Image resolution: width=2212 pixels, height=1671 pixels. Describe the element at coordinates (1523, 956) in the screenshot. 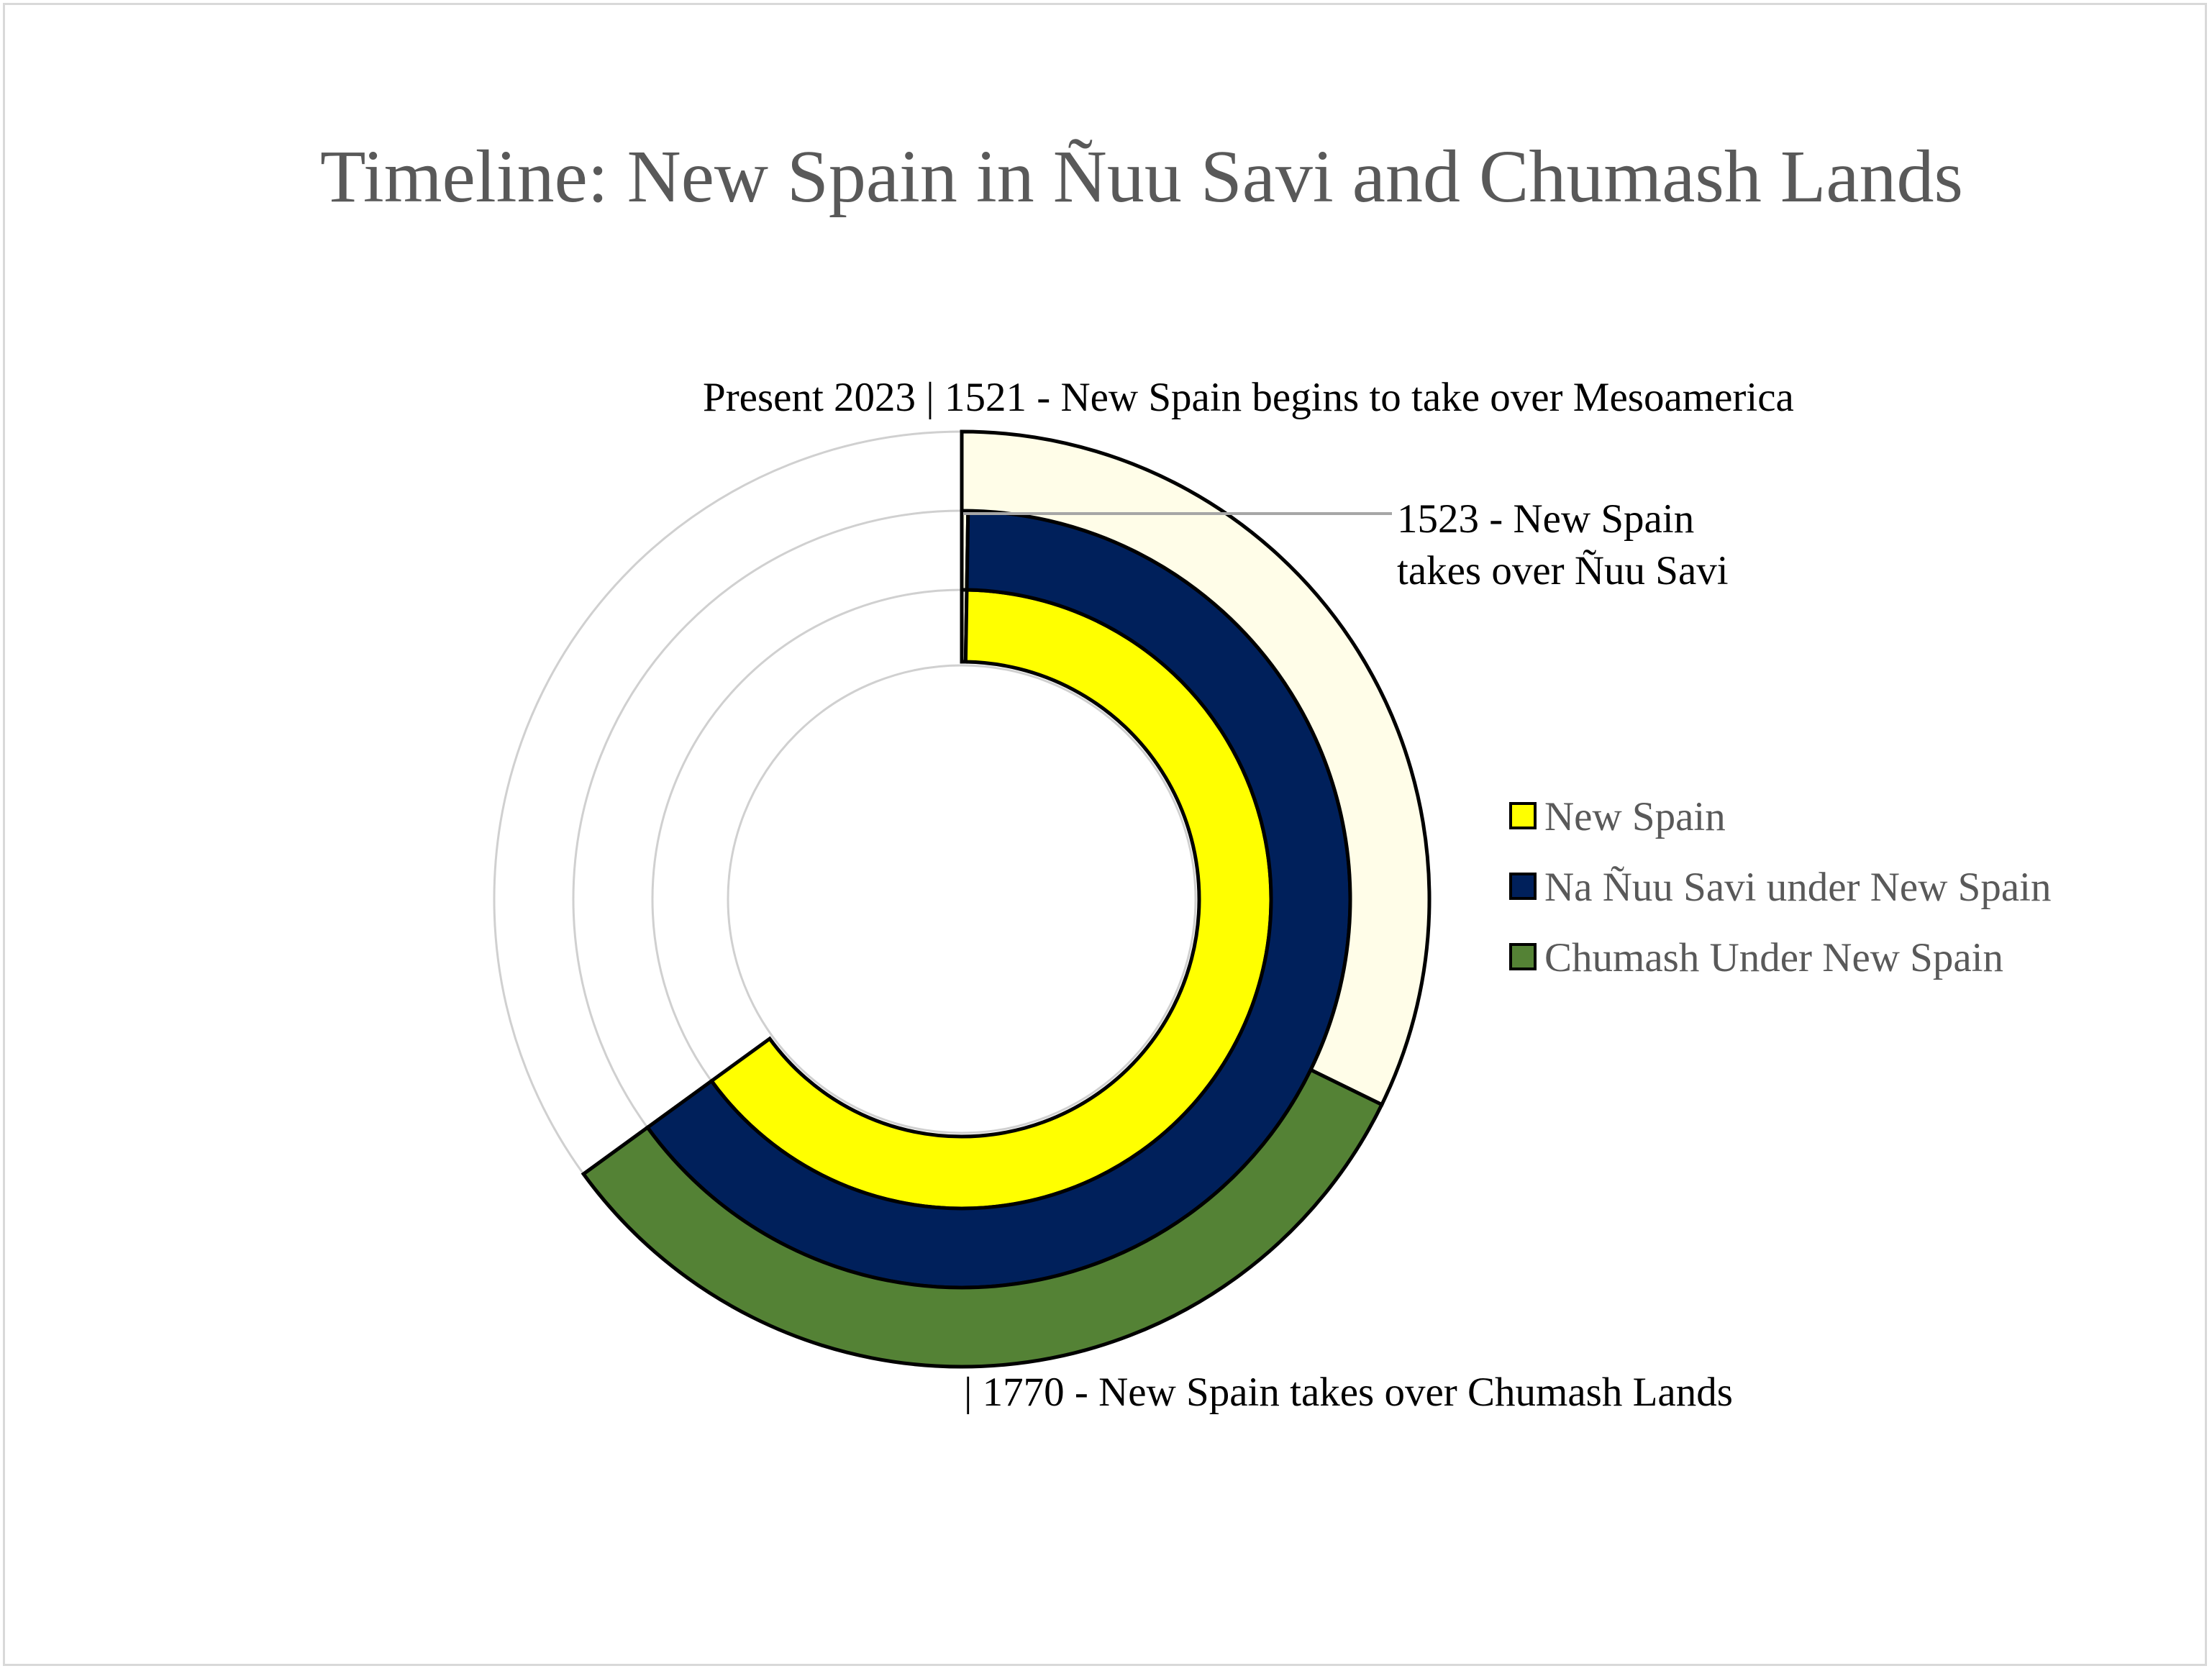

I see `legend-swatch-chumash` at that location.